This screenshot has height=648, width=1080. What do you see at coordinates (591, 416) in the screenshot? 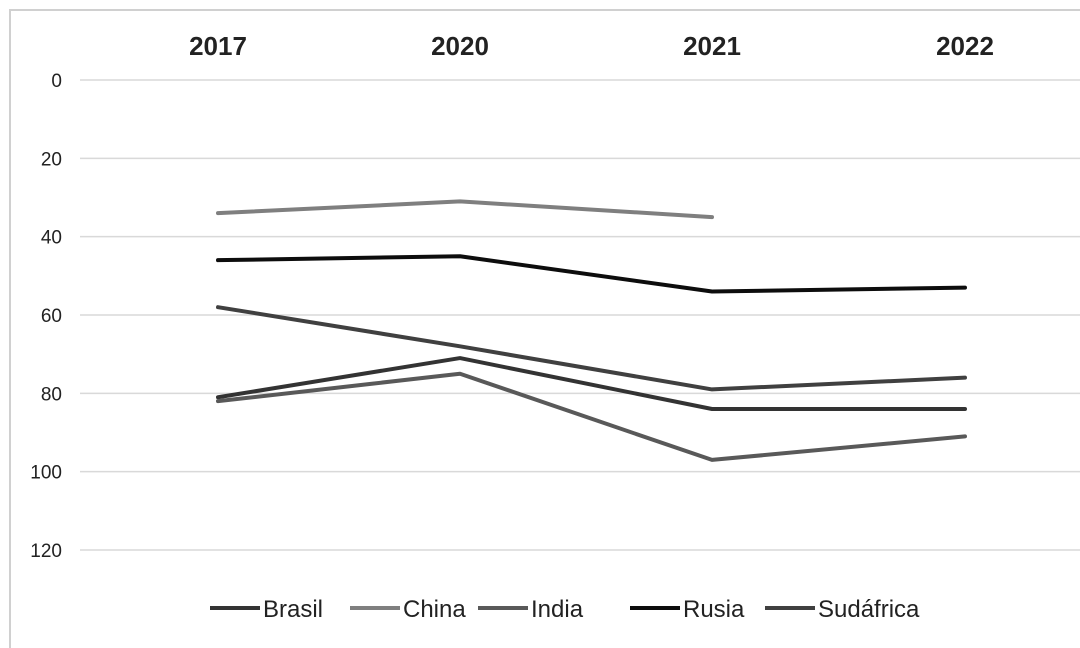
I see `series-line-india` at bounding box center [591, 416].